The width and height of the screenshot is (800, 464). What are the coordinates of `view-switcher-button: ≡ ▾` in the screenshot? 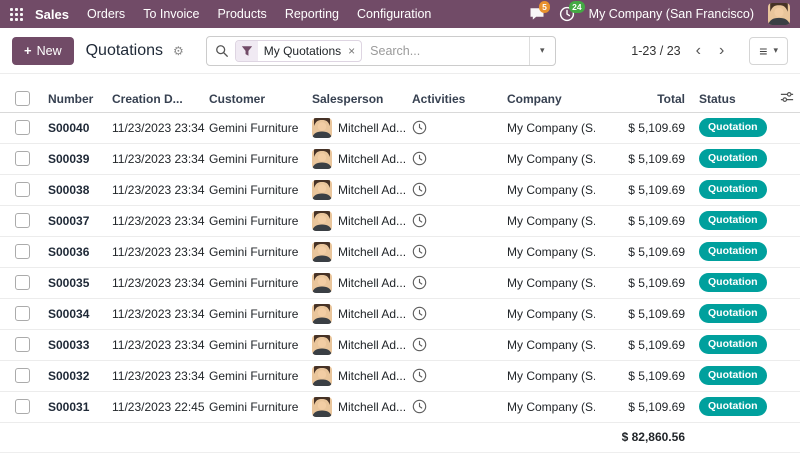 It's located at (768, 50).